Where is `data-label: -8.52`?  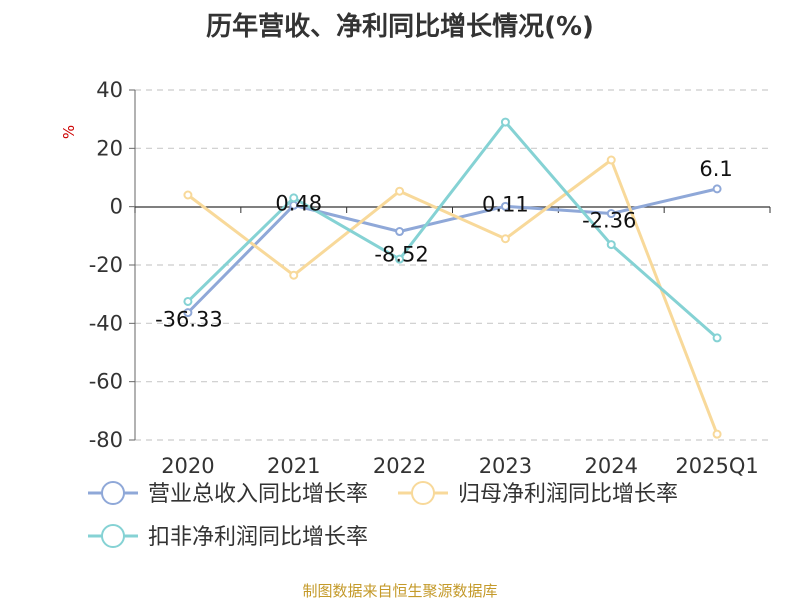 data-label: -8.52 is located at coordinates (401, 255).